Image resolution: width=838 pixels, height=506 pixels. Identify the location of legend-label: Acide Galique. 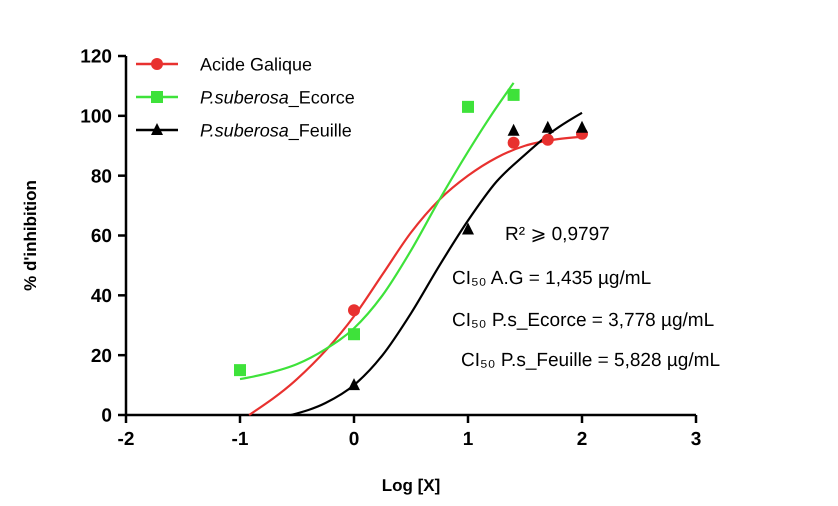
(256, 64).